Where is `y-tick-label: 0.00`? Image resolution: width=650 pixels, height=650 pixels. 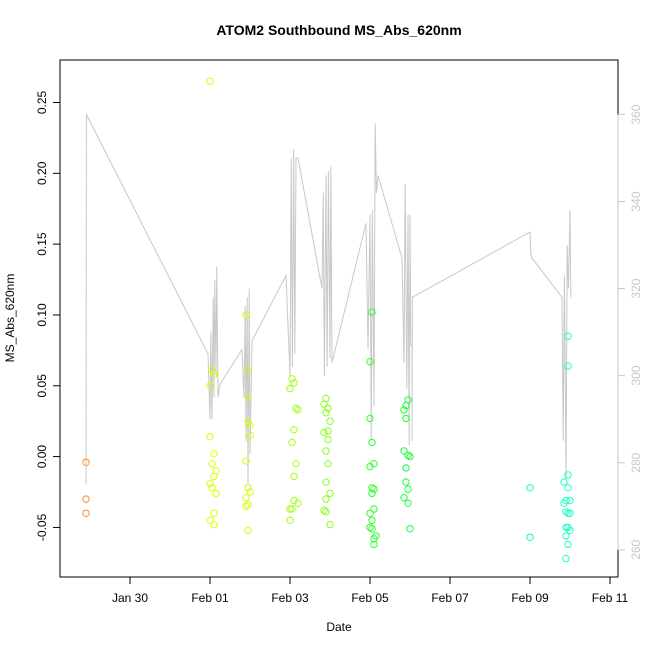
y-tick-label: 0.00 is located at coordinates (42, 457).